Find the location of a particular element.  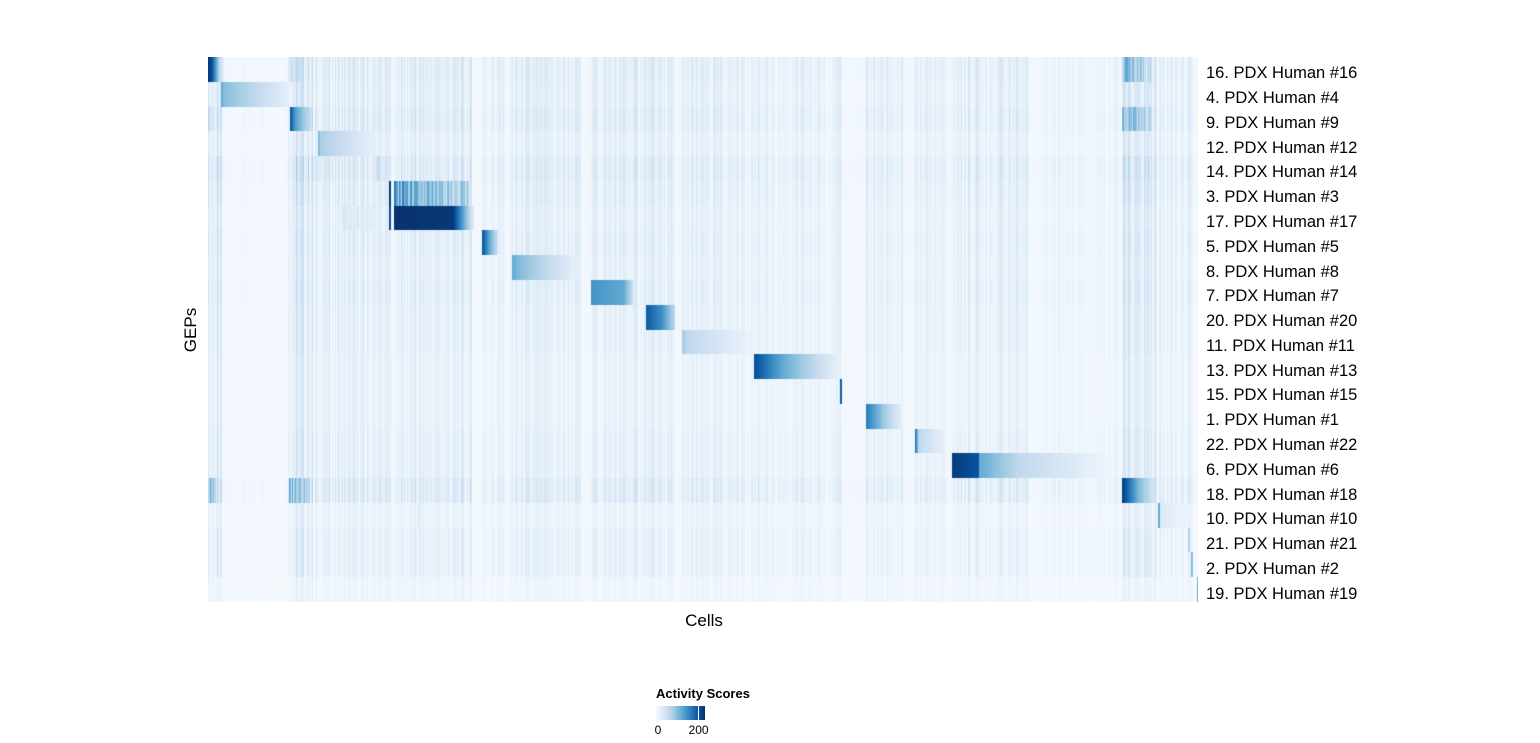

row-label: 7. PDX Human #7 is located at coordinates (1272, 296).